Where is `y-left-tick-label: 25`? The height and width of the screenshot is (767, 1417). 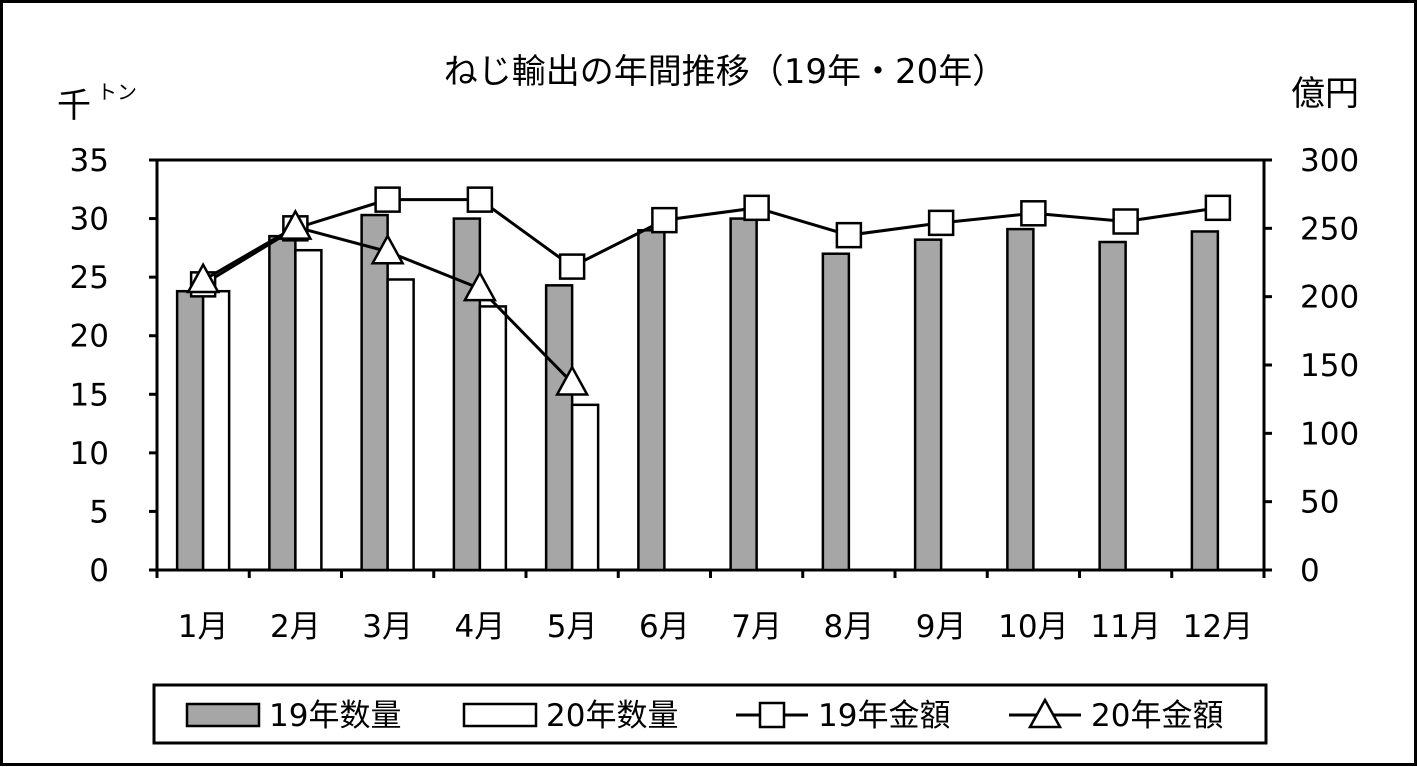
y-left-tick-label: 25 is located at coordinates (89, 278).